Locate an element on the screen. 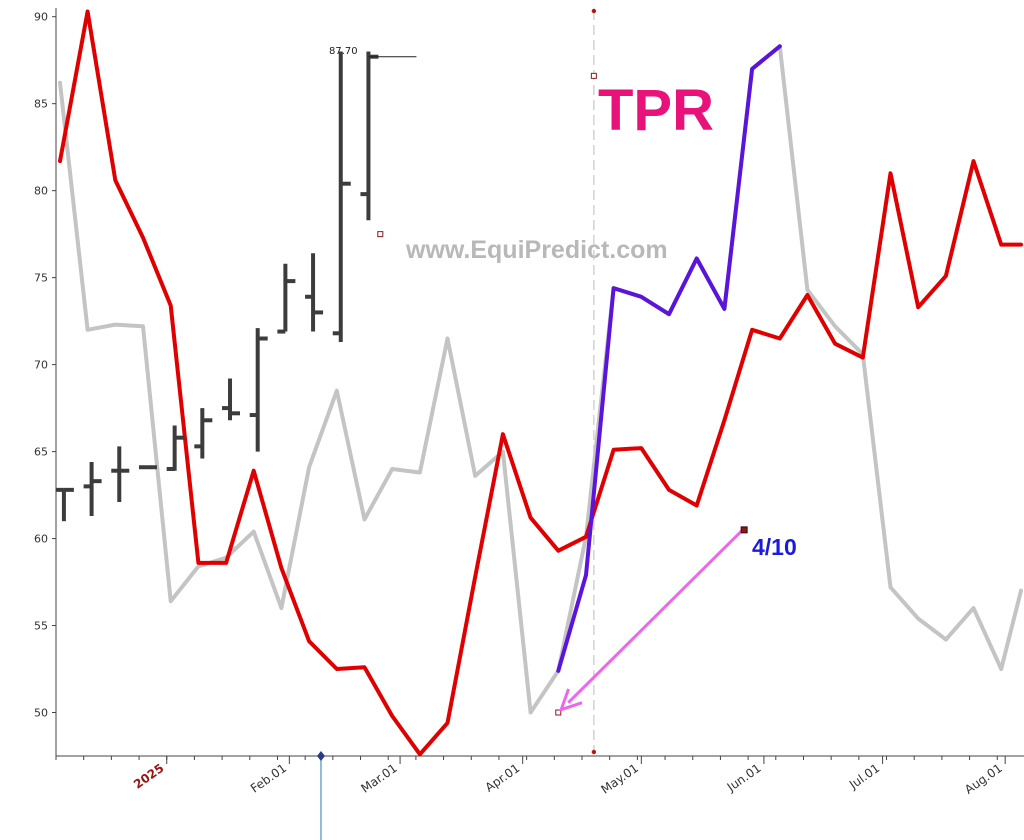  annotation-arrow-head is located at coordinates (571, 700).